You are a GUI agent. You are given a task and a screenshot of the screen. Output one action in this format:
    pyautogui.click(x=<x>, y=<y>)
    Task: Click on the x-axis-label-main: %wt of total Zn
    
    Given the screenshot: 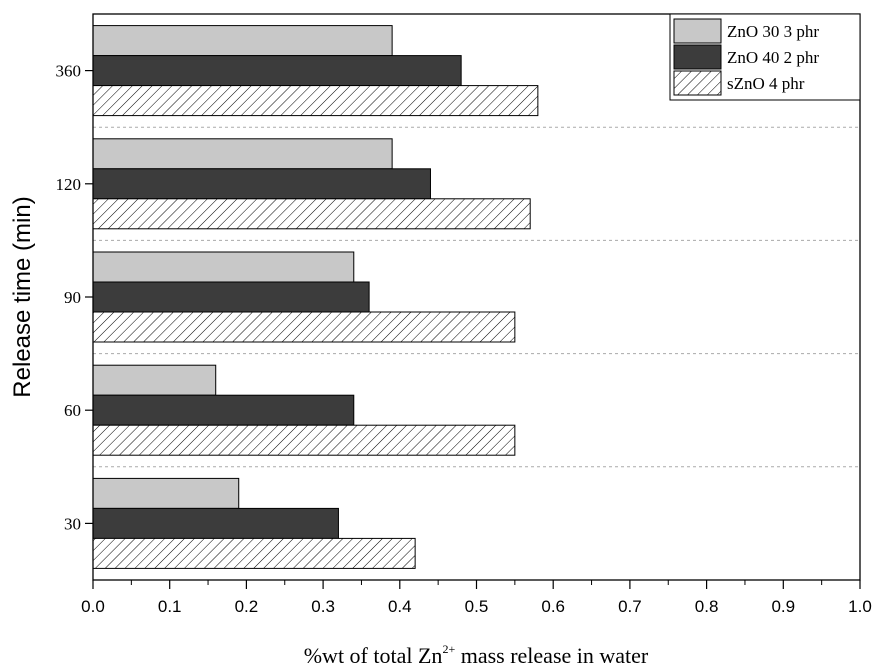 What is the action you would take?
    pyautogui.click(x=373, y=655)
    